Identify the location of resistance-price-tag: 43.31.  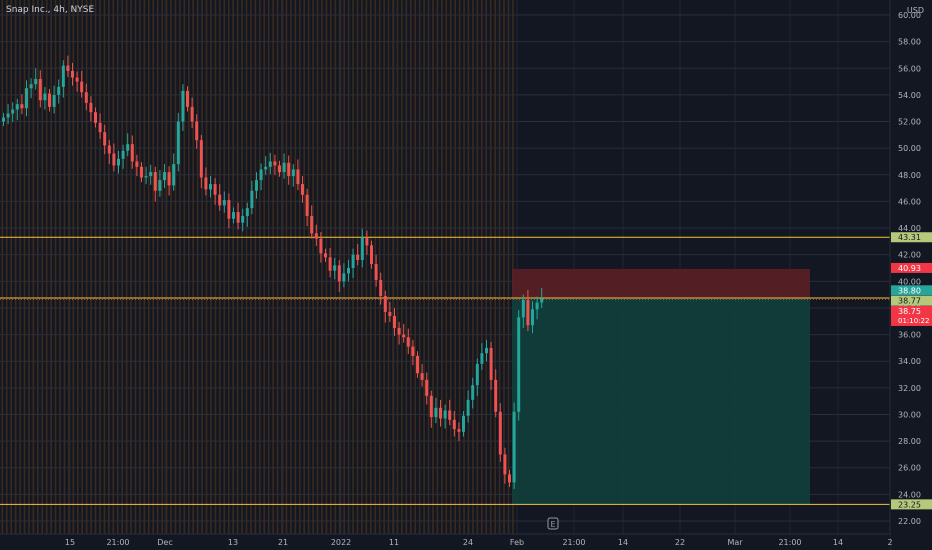
(909, 237).